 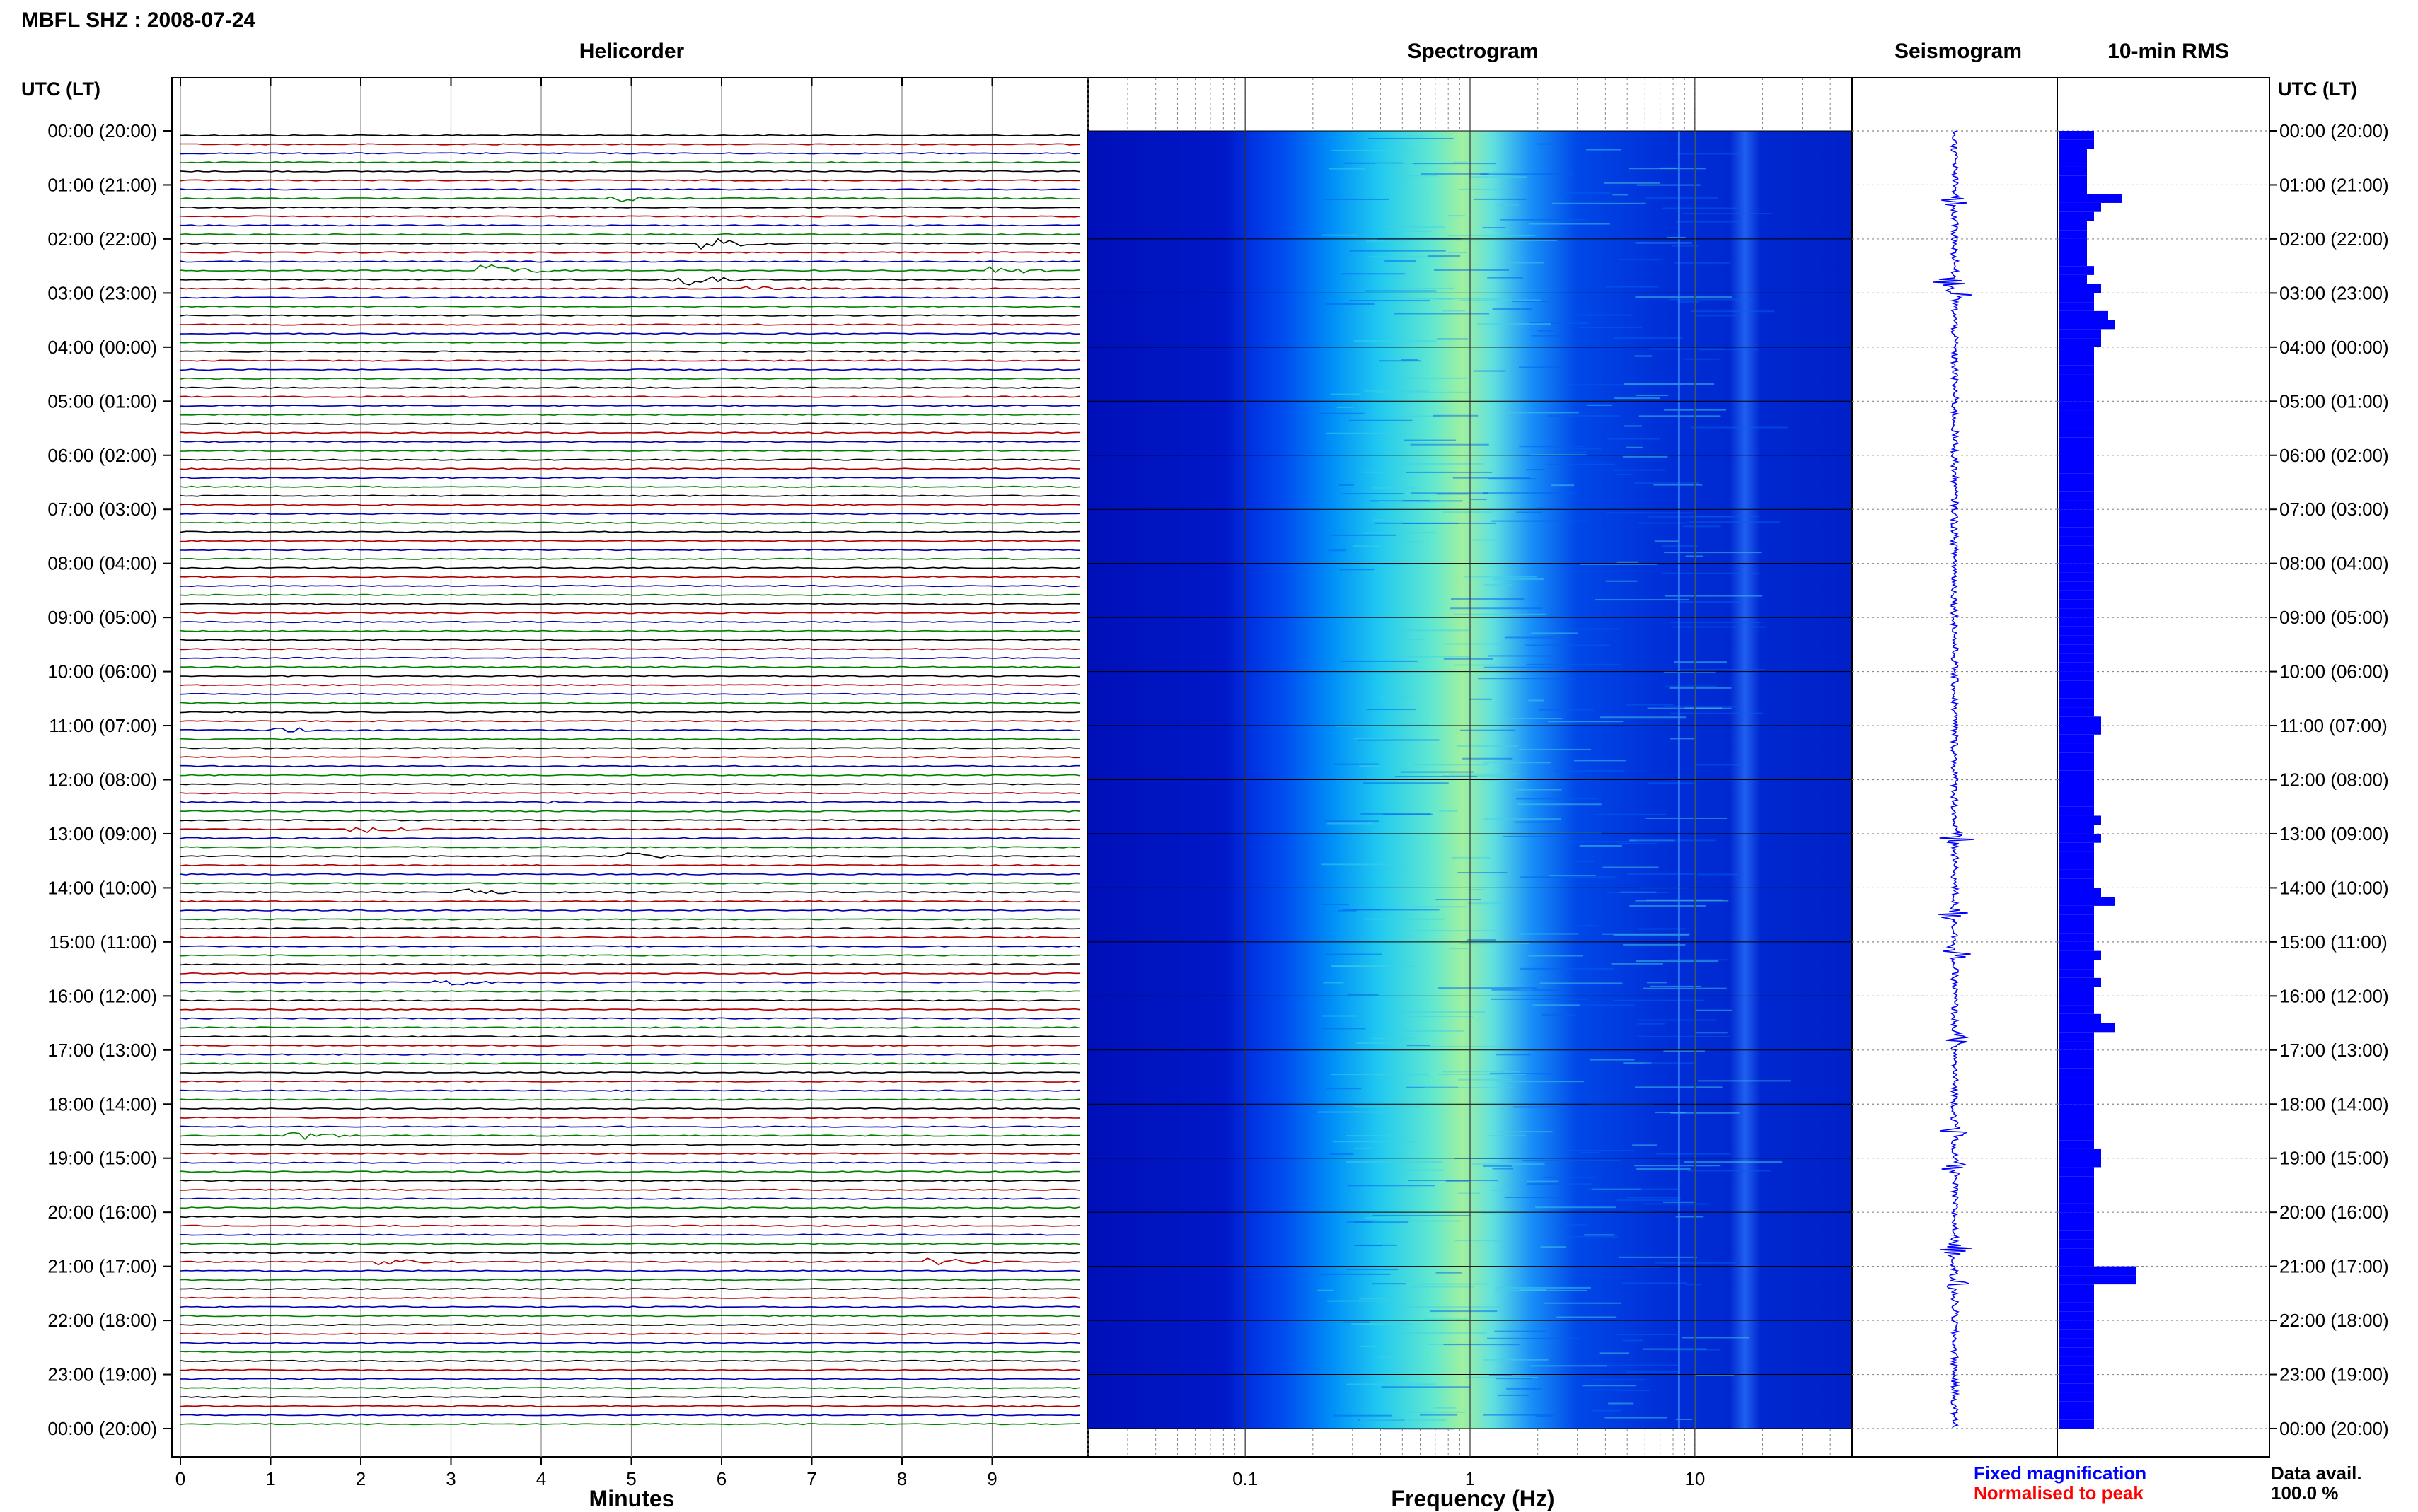 I want to click on time-label-right: 02:00 (22:00), so click(x=2334, y=239).